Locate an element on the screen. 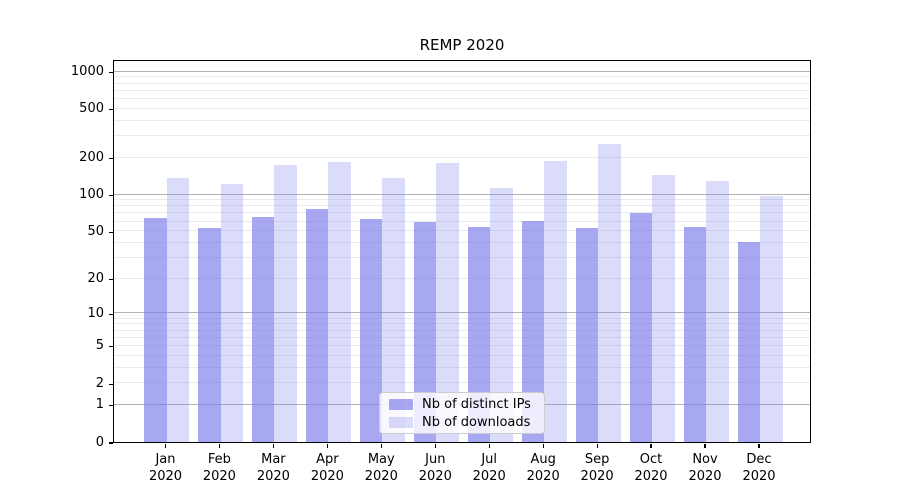 Image resolution: width=900 pixels, height=500 pixels. x-tick-month-dec: Dec is located at coordinates (759, 459).